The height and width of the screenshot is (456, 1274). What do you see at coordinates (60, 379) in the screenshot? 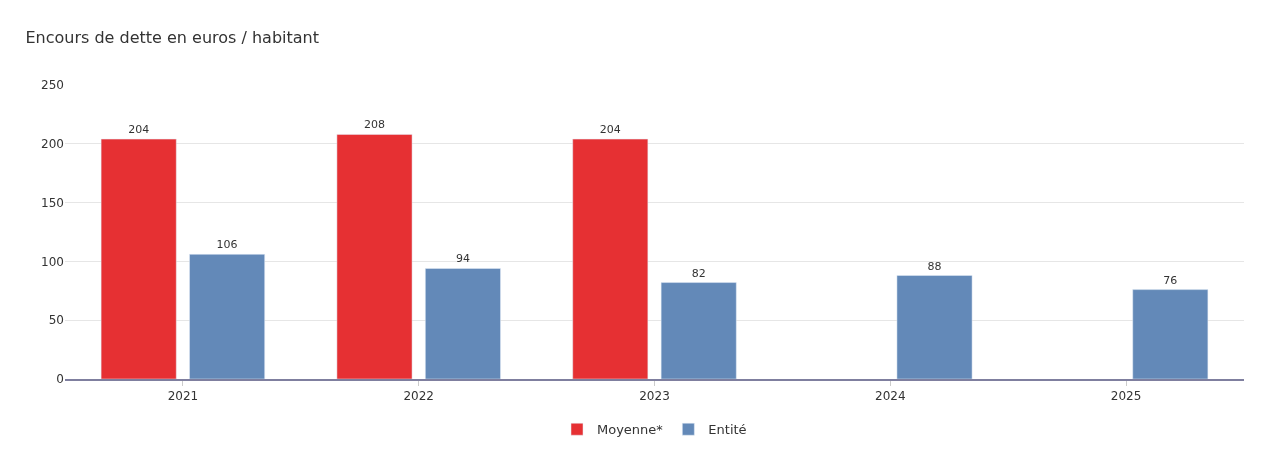
I see `y-tick-label: 0` at bounding box center [60, 379].